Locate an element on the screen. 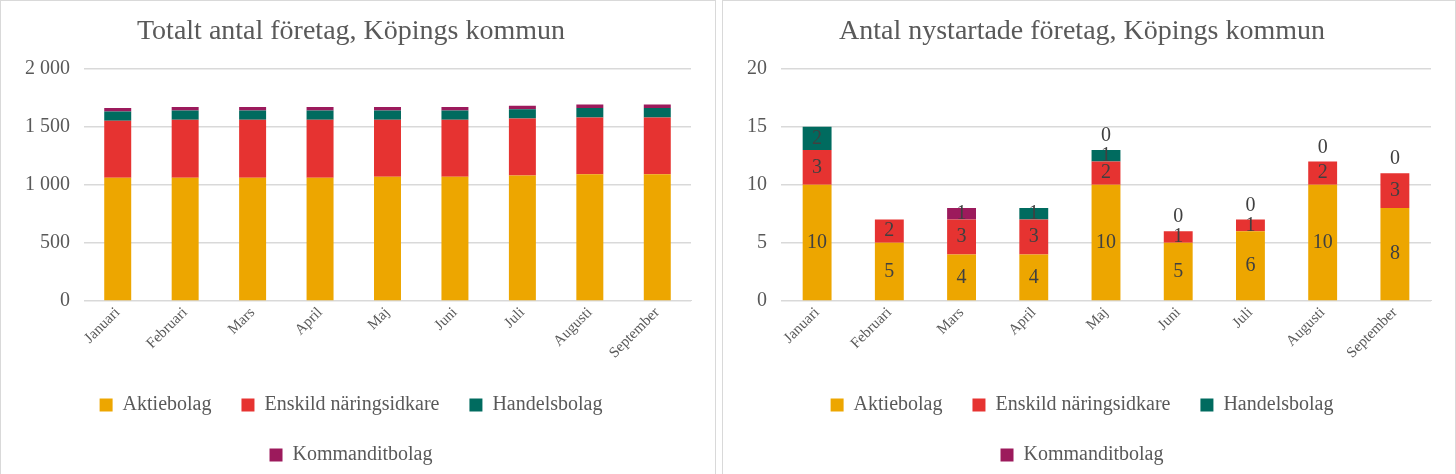 The height and width of the screenshot is (474, 1456). y-tick-label: 500 is located at coordinates (55, 241).